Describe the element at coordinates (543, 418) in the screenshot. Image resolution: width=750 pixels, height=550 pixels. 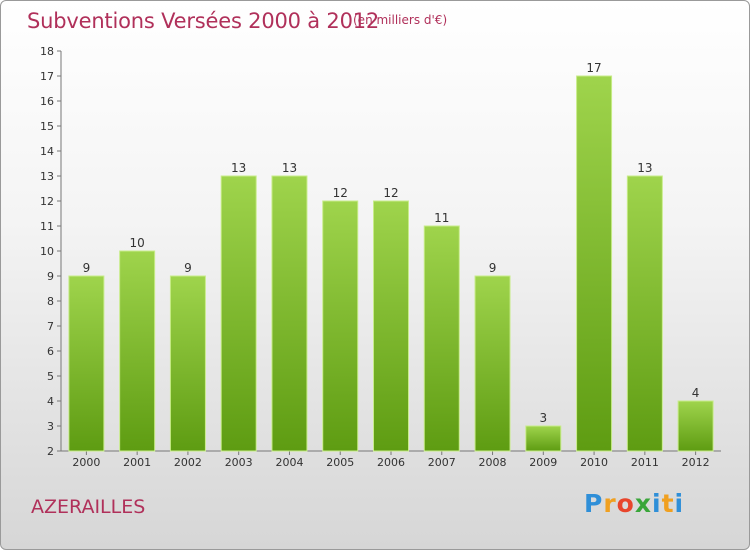
I see `data-label: 3` at that location.